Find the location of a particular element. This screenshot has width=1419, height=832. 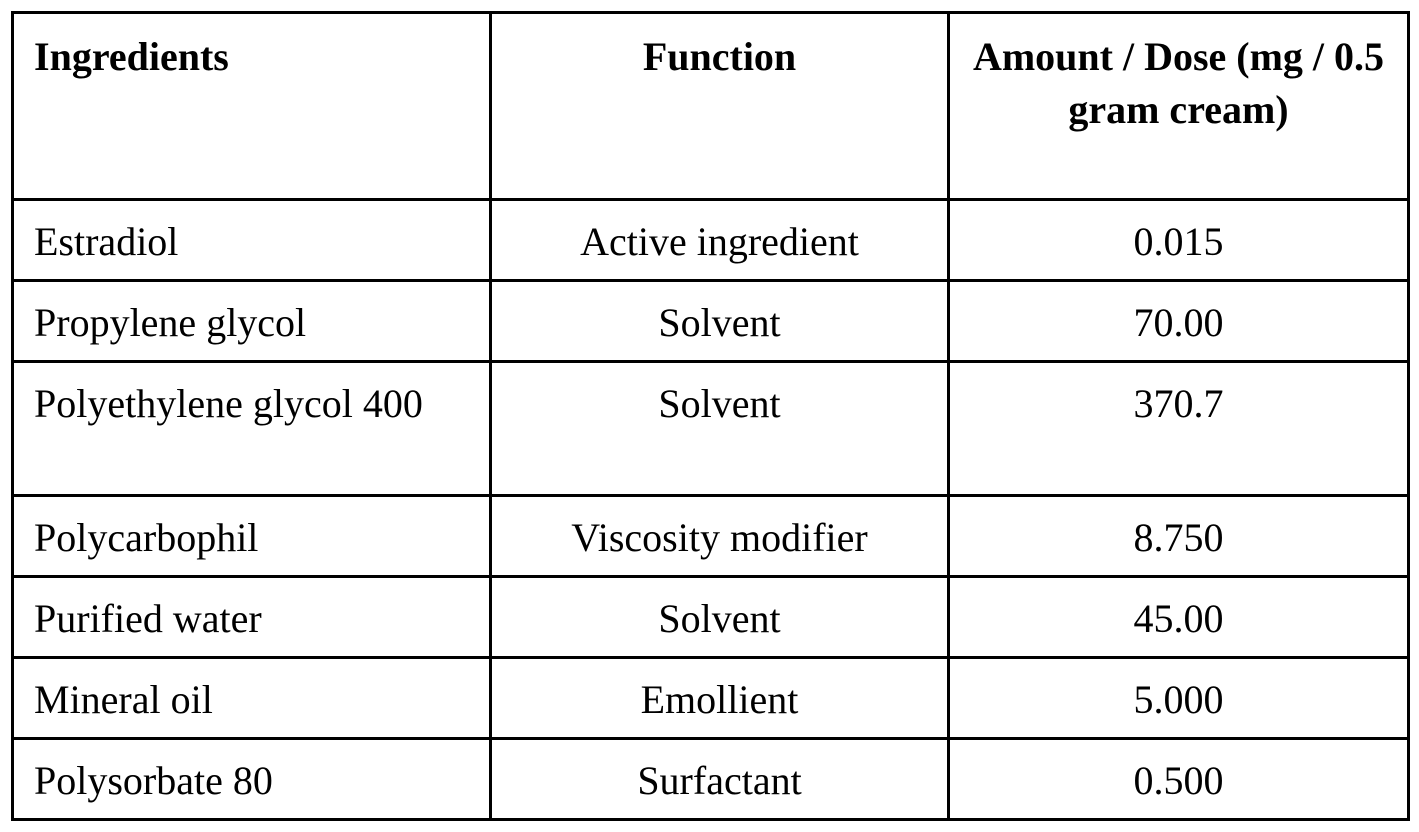

amount-cell: 70.00 is located at coordinates (1179, 321).